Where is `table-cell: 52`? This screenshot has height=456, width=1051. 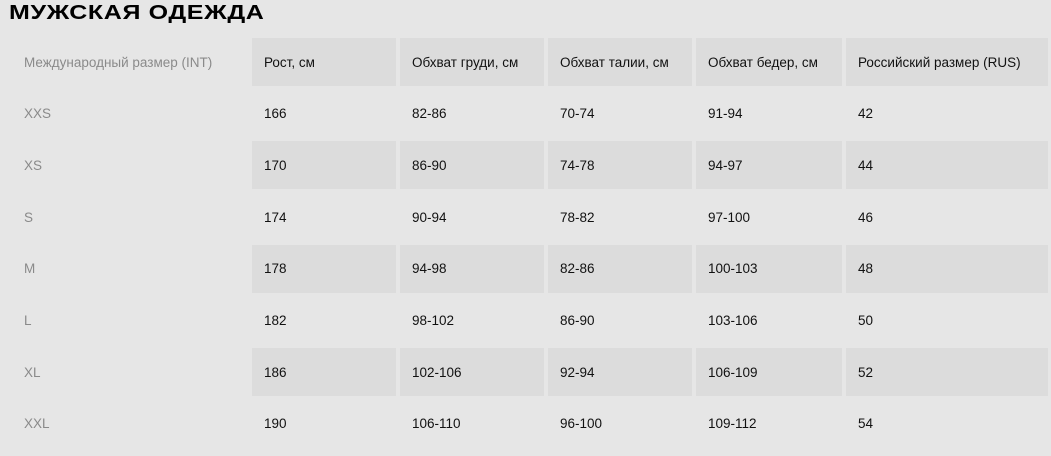
table-cell: 52 is located at coordinates (947, 372).